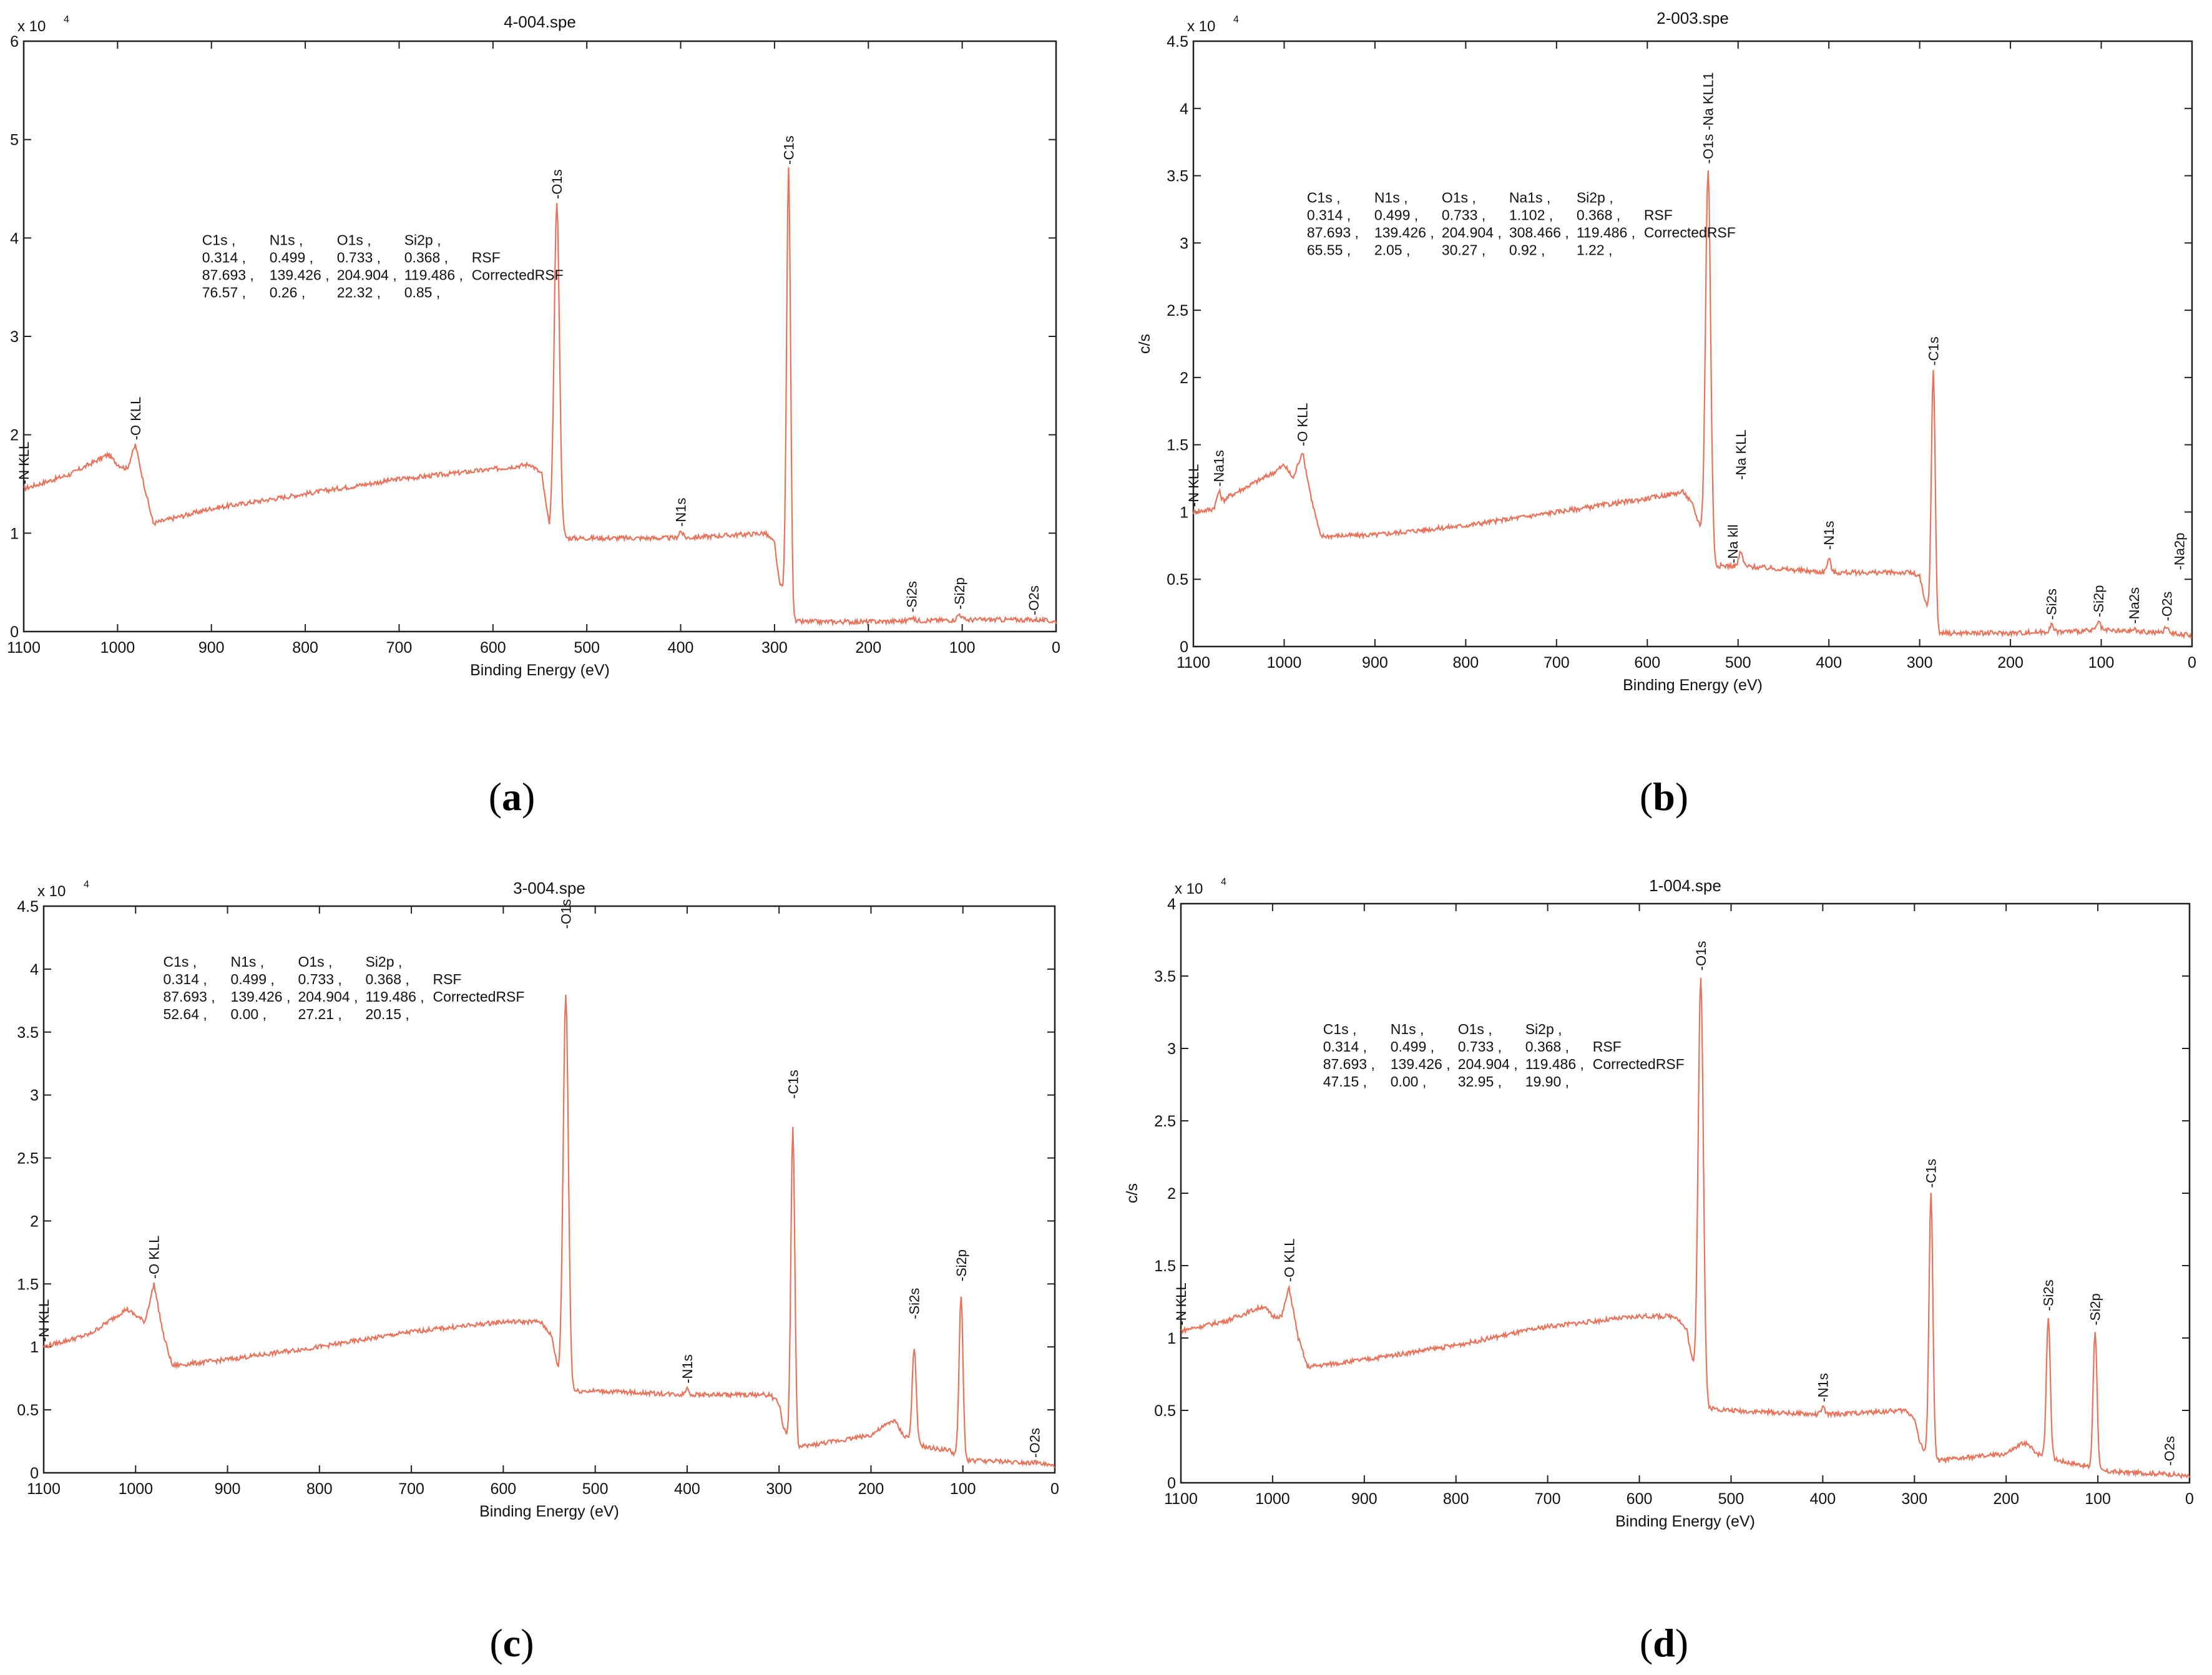  Describe the element at coordinates (224, 292) in the screenshot. I see `quant-table-cell: 76.57 ,` at that location.